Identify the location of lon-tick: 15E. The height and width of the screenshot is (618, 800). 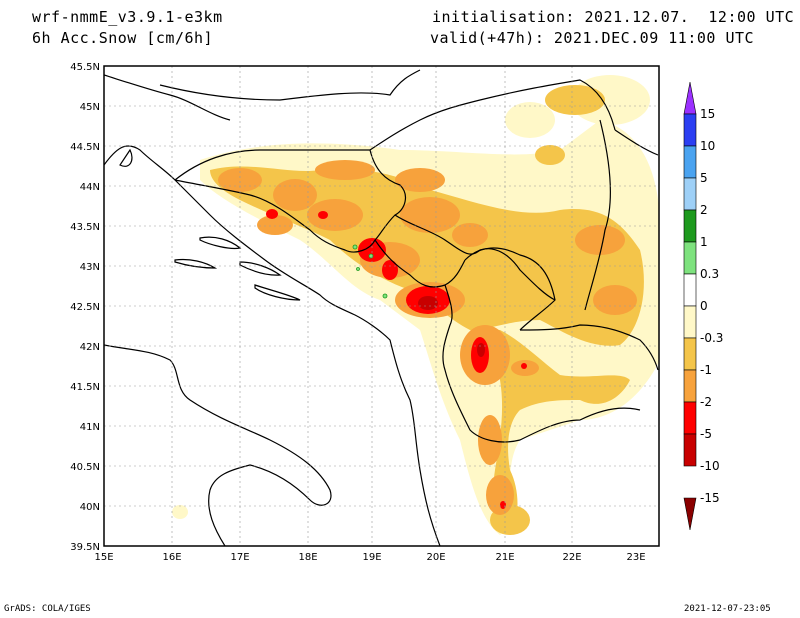
(103, 557).